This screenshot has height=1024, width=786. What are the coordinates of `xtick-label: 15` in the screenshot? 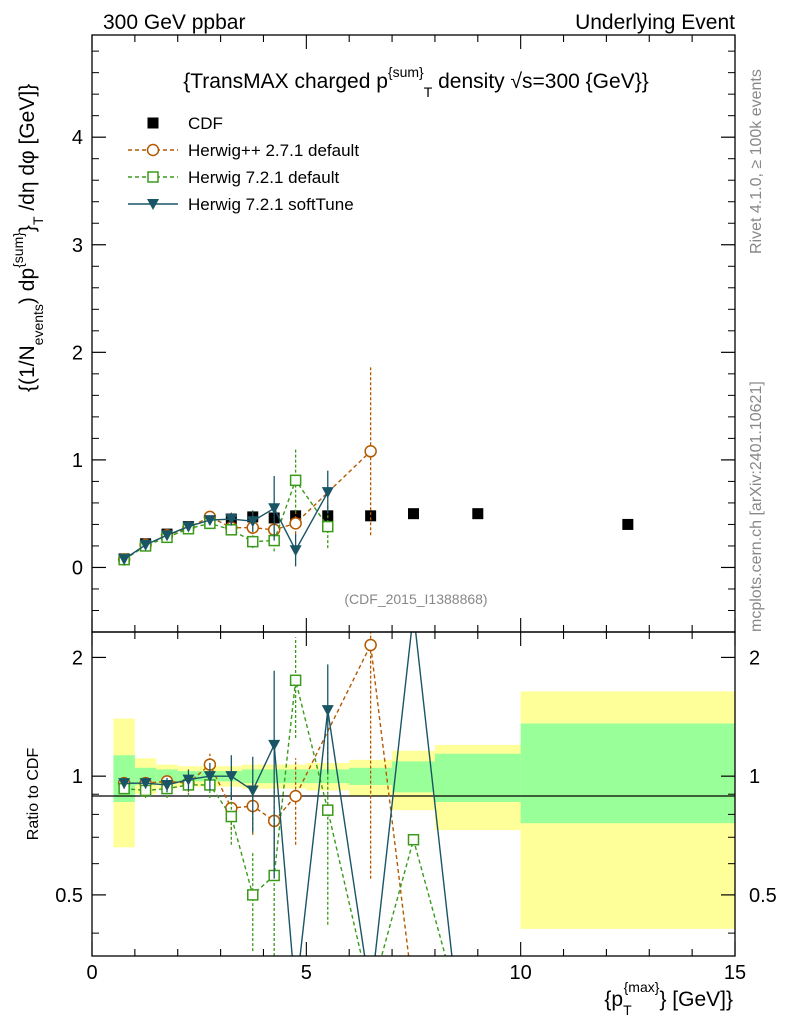 It's located at (735, 973).